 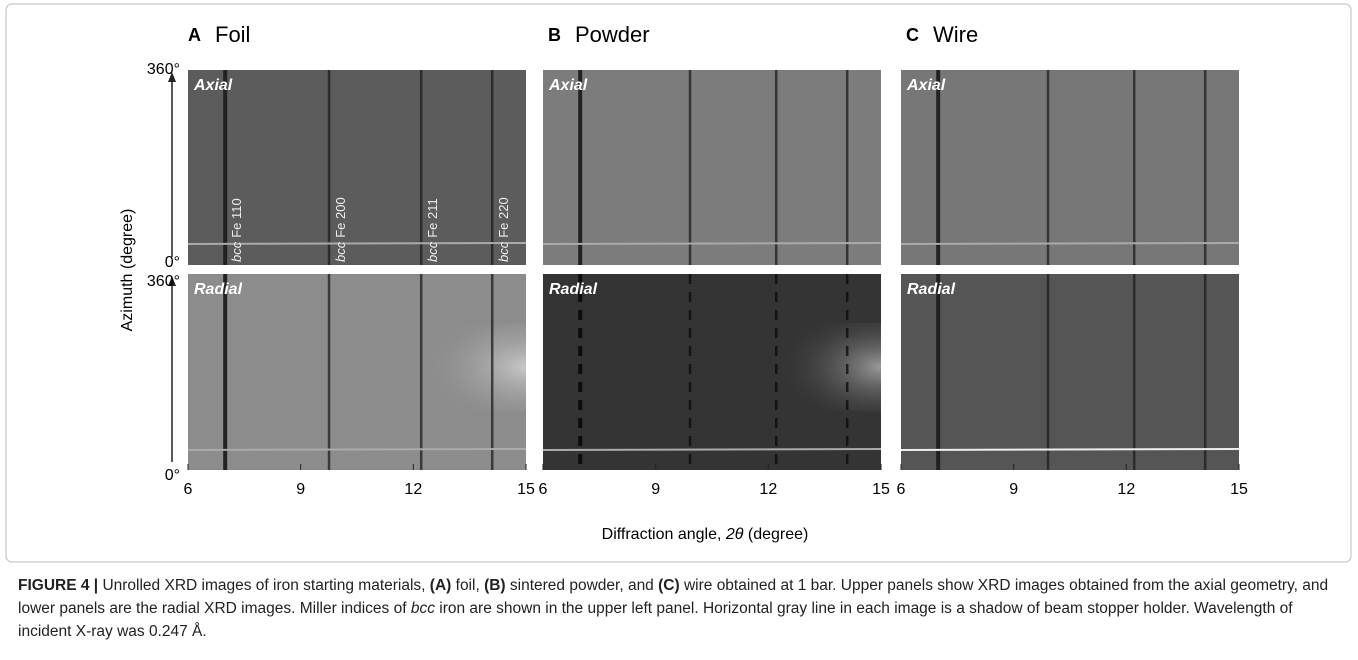 I want to click on peak-label: bcc Fe 211, so click(x=433, y=230).